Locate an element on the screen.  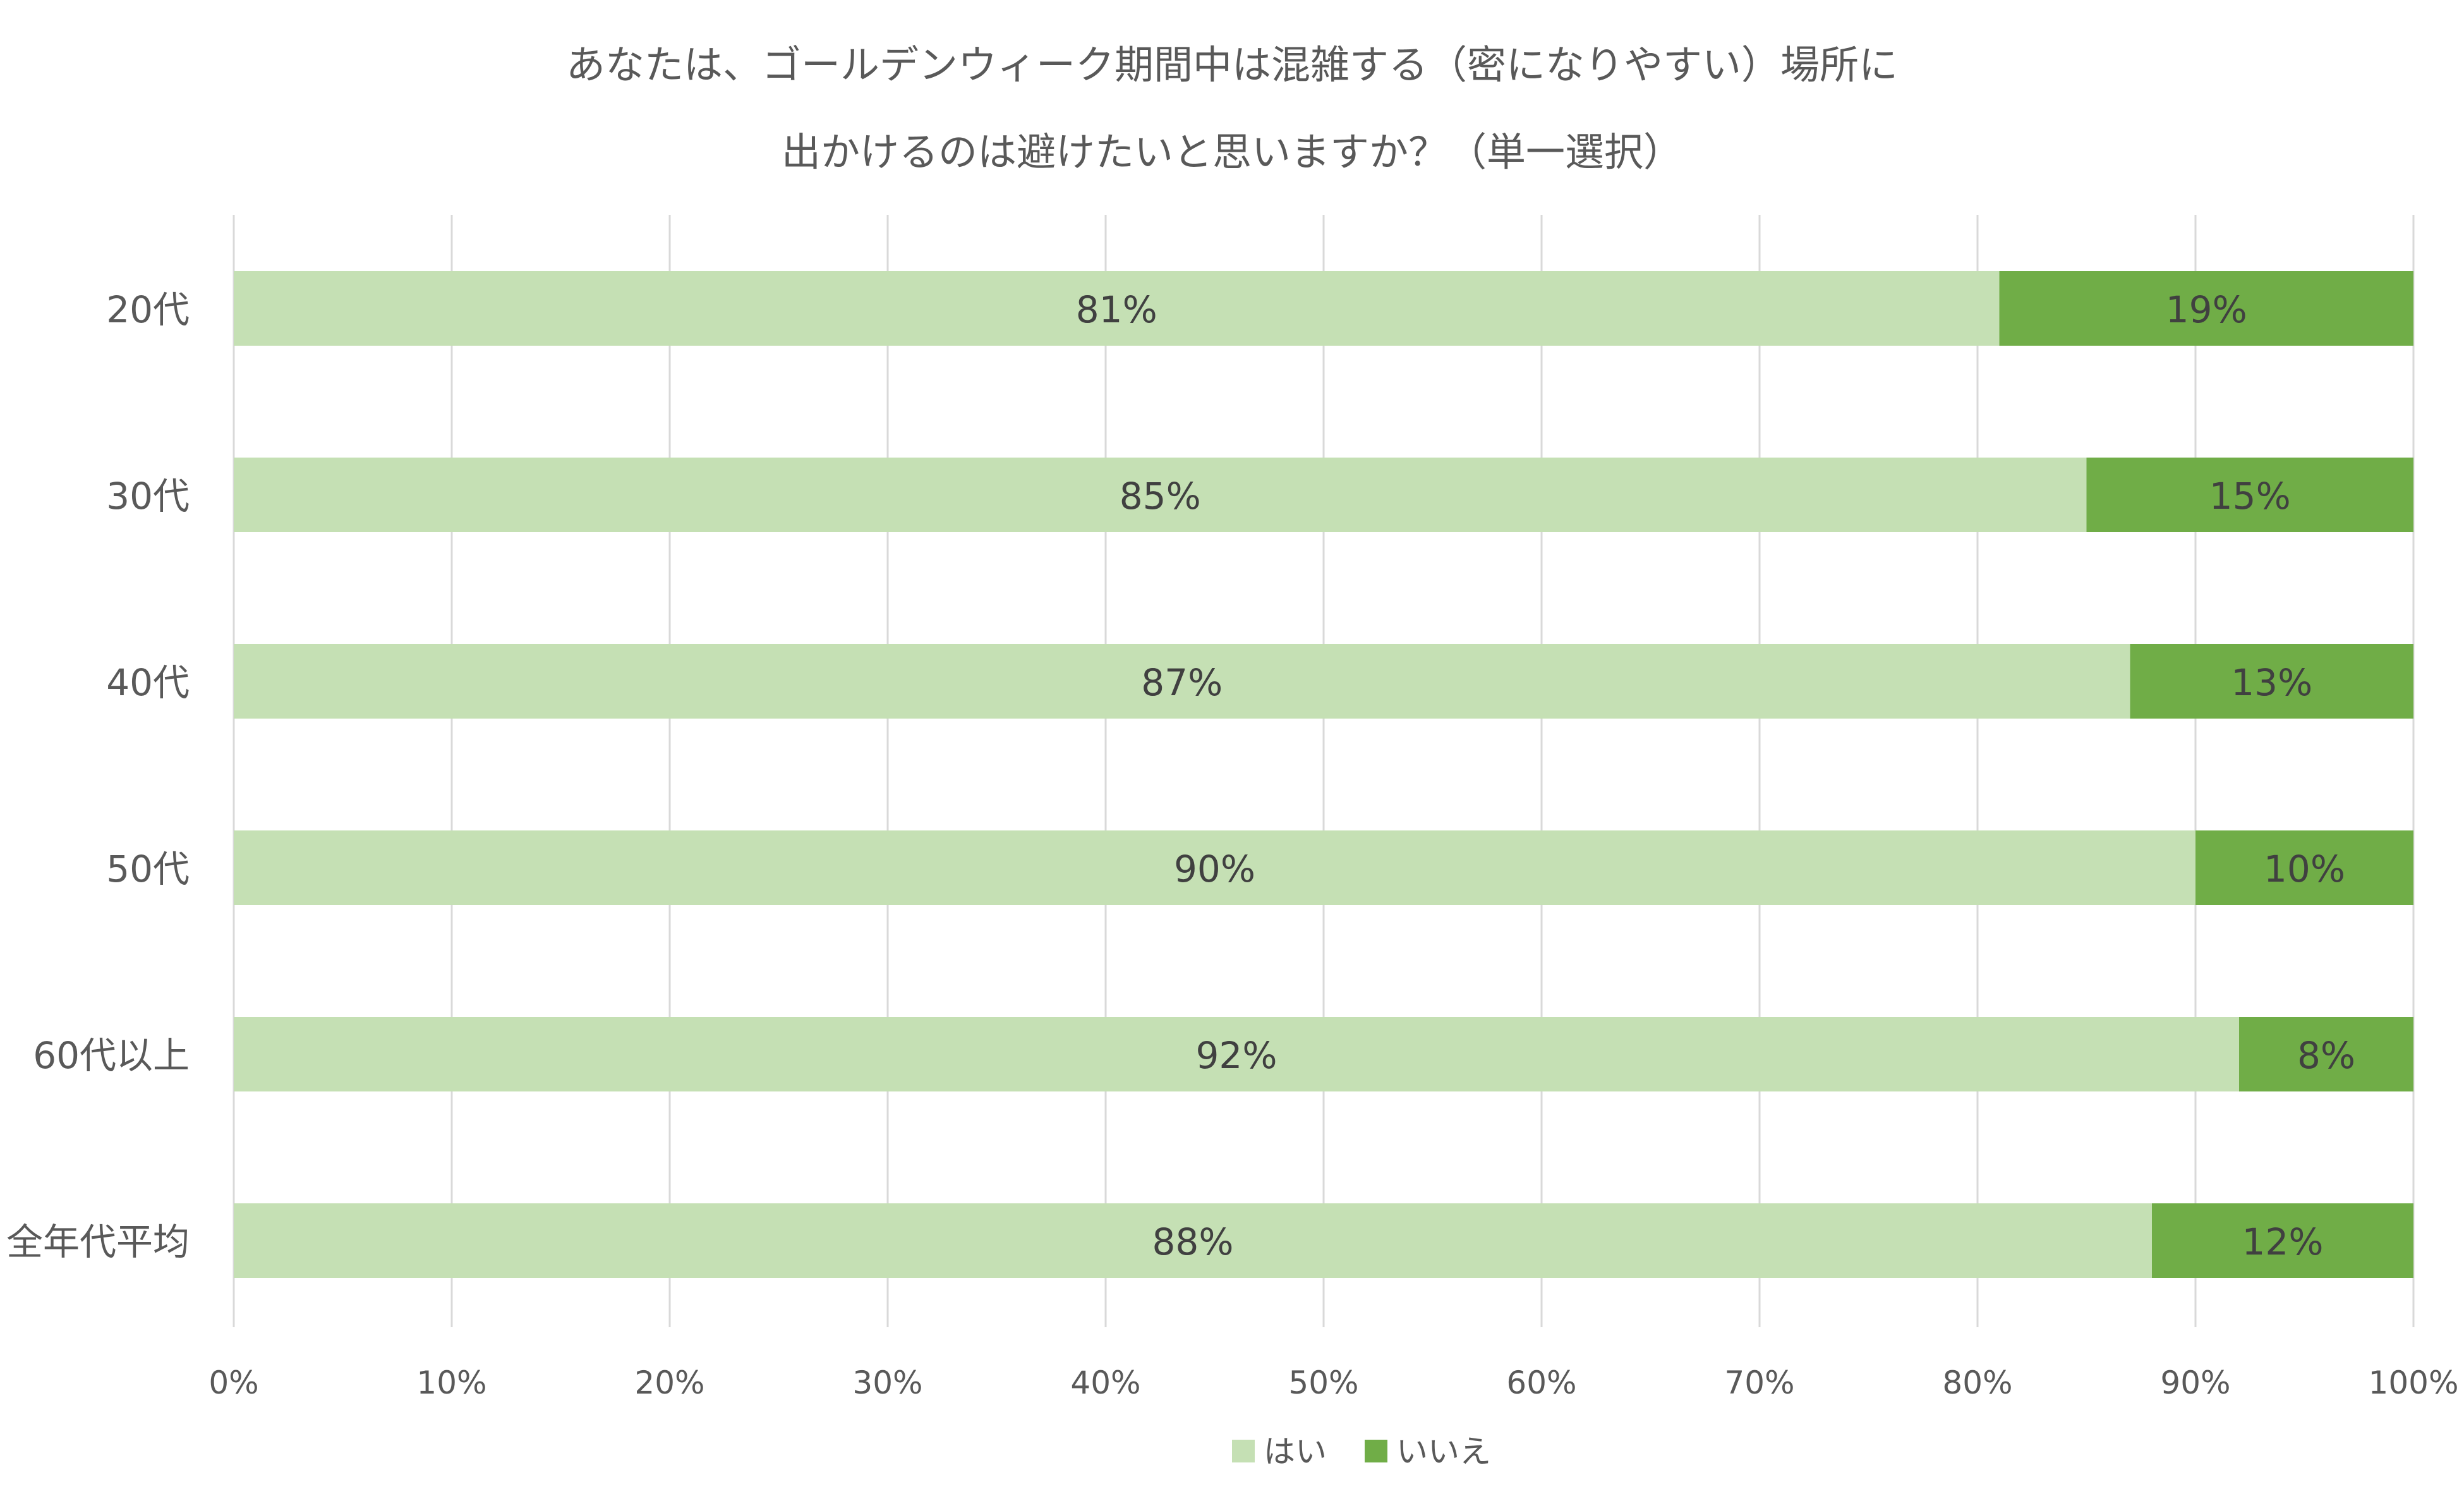
data-label: 10% is located at coordinates (2305, 869).